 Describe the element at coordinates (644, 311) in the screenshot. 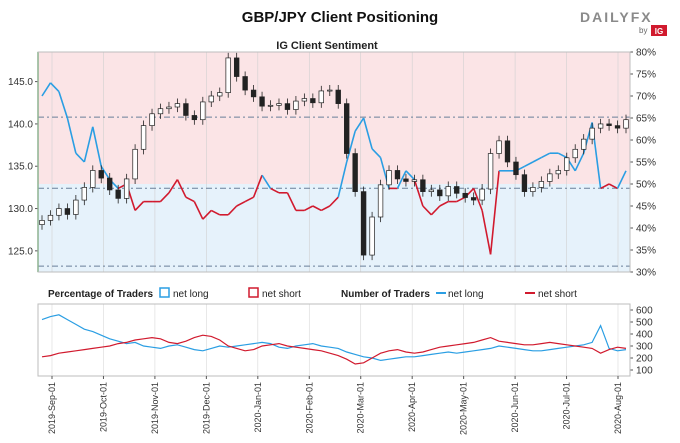

I see `trader-tick-label: 600` at that location.